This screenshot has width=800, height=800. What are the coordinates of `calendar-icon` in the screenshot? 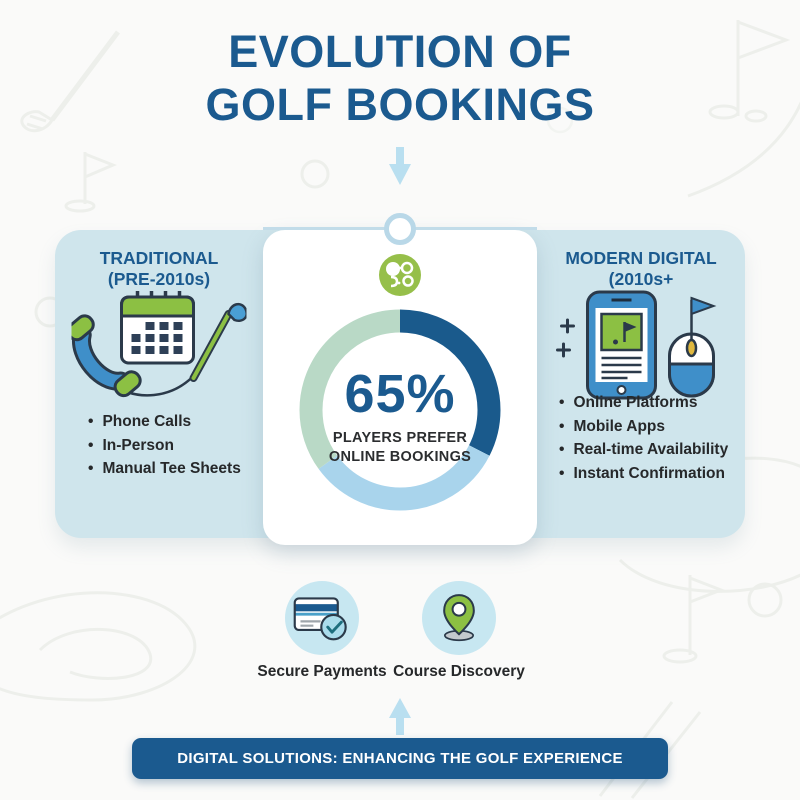 It's located at (157, 328).